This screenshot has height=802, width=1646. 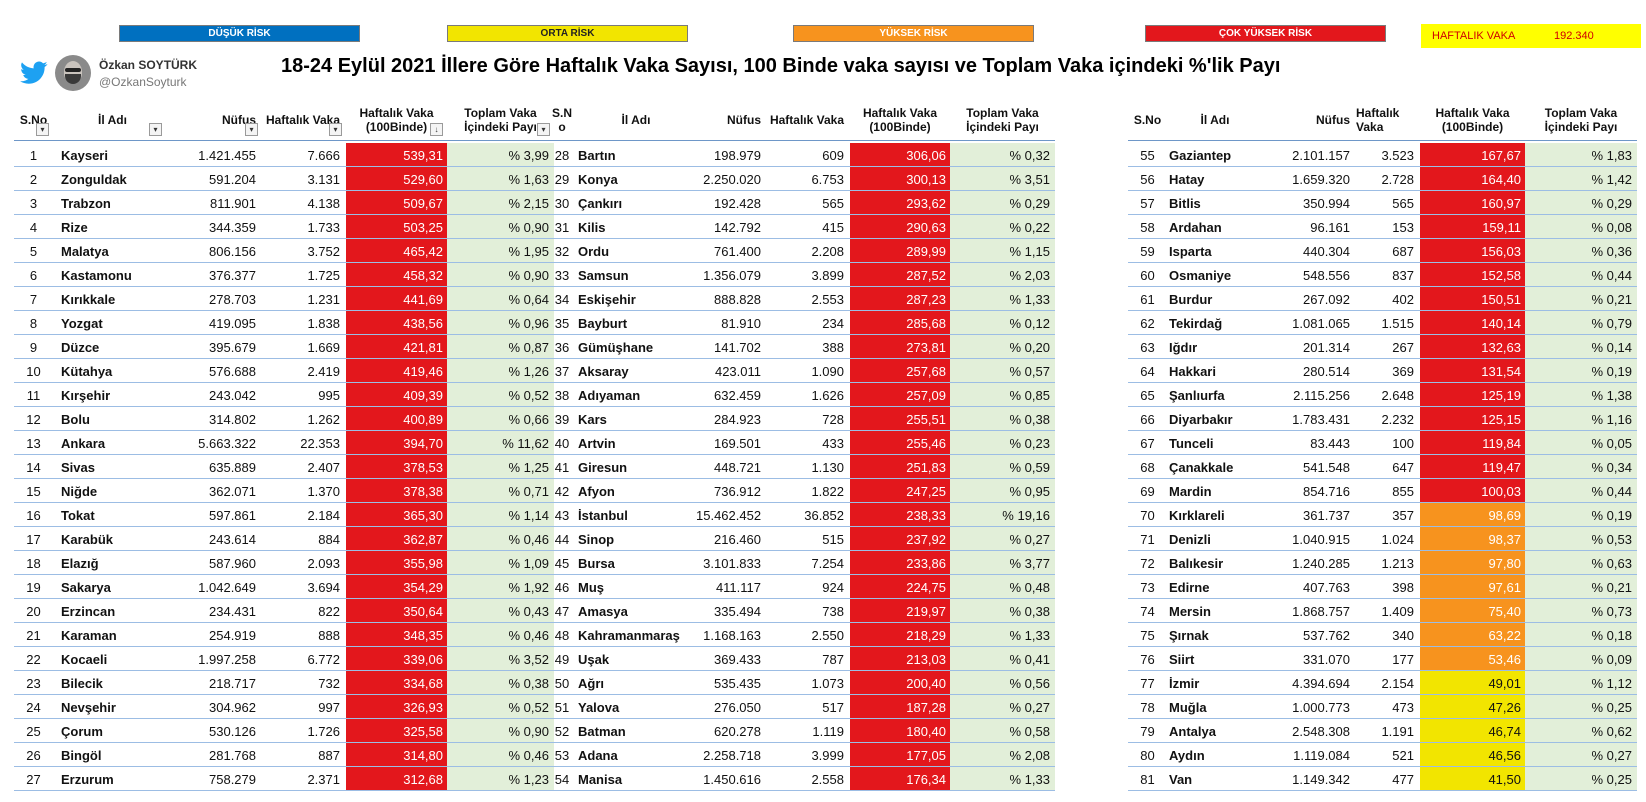 I want to click on weekly-cases: 2.093, so click(x=323, y=563).